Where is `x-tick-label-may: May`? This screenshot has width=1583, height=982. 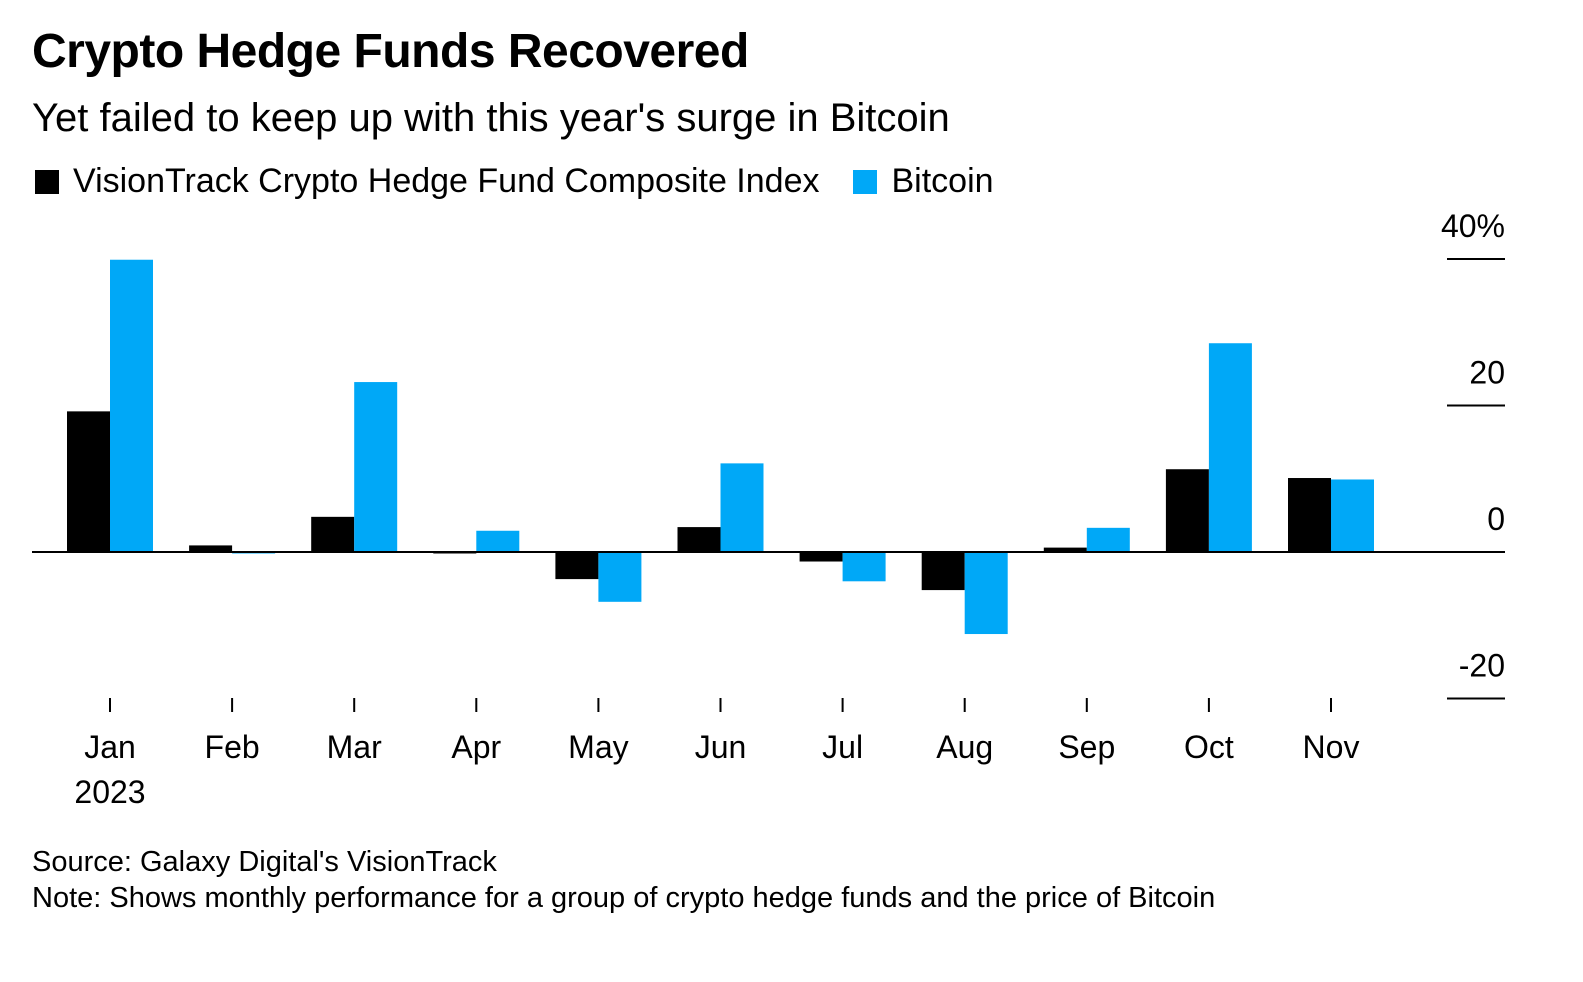 x-tick-label-may: May is located at coordinates (598, 747).